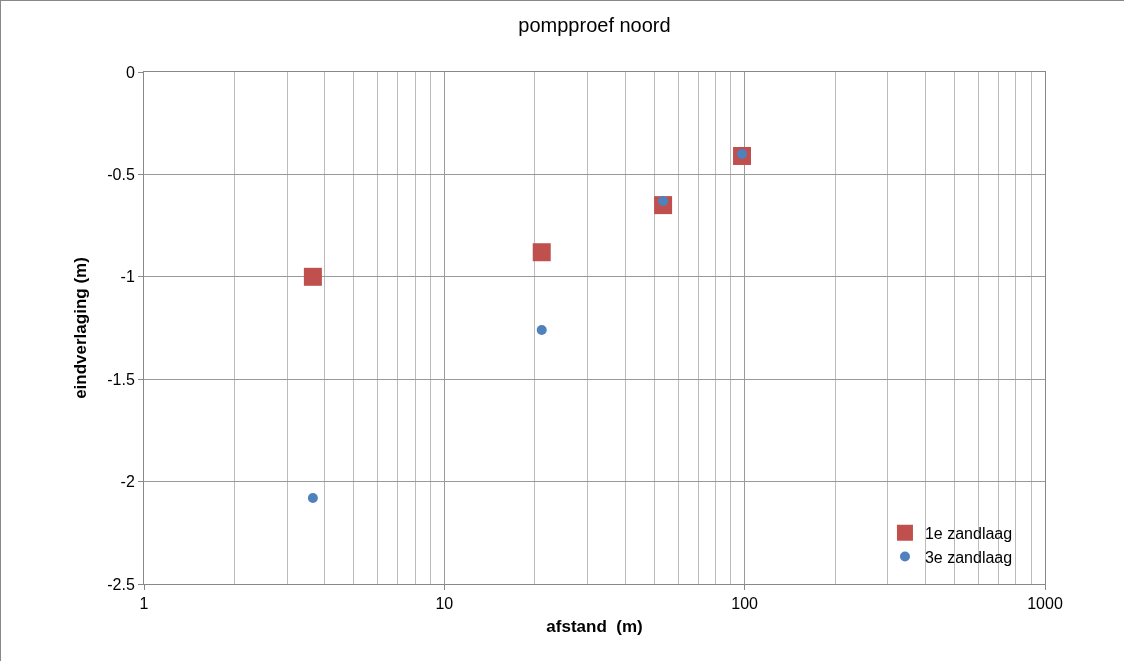 The width and height of the screenshot is (1124, 661). Describe the element at coordinates (1045, 604) in the screenshot. I see `x-tick-label: 1000` at that location.